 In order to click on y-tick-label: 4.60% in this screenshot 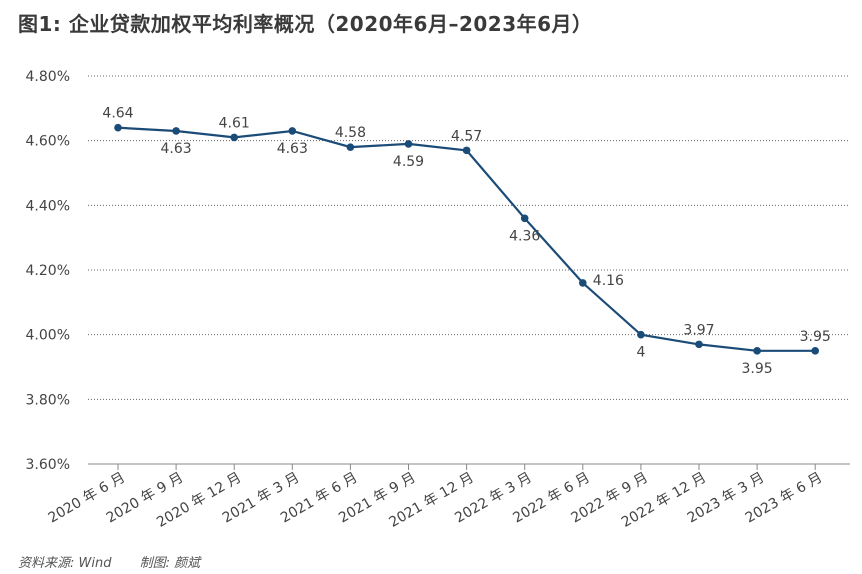, I will do `click(48, 142)`.